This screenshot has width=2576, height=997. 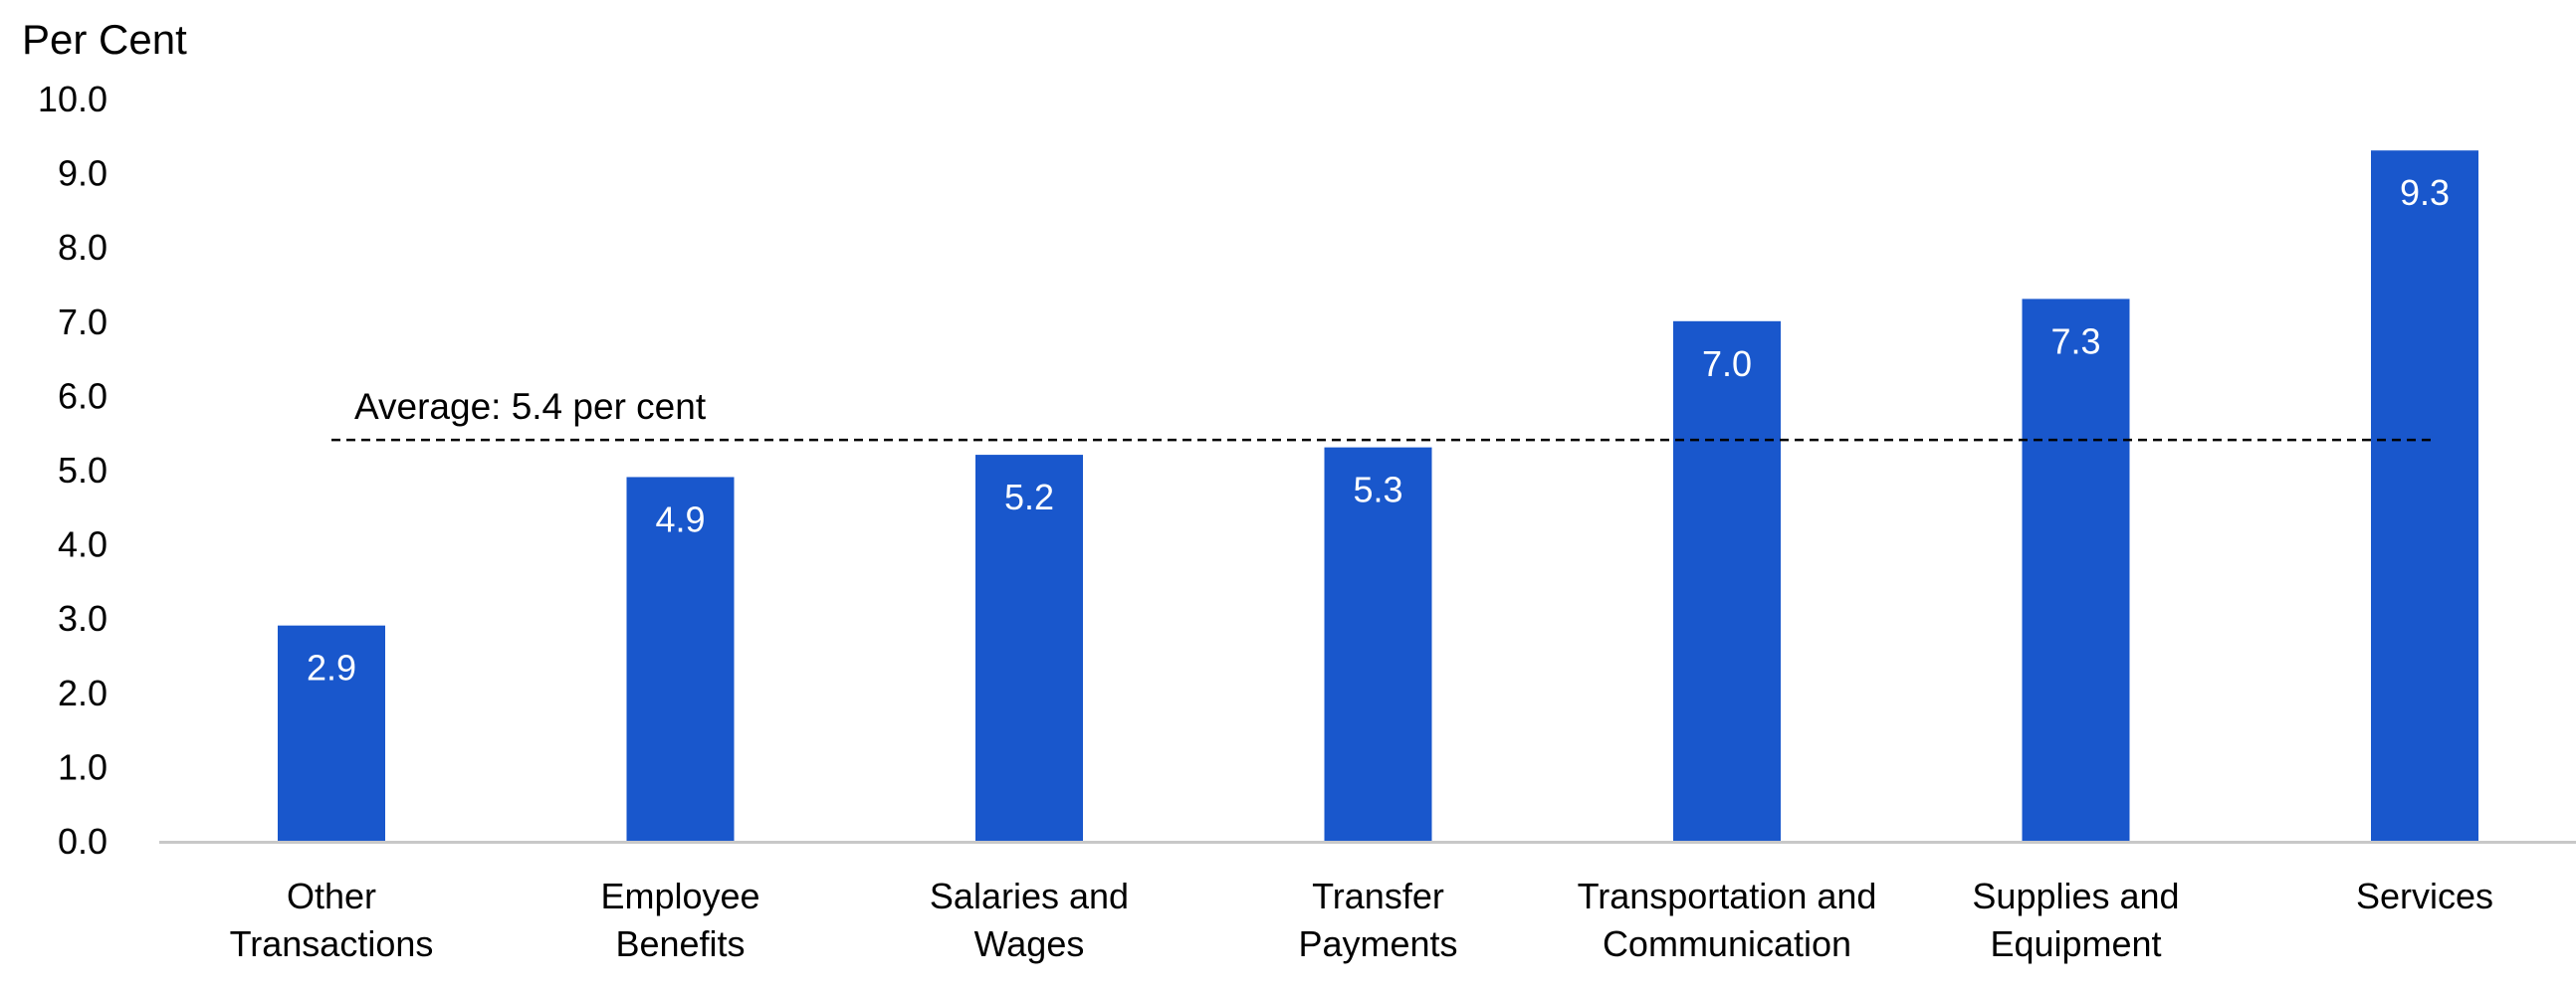 I want to click on x-tick-label: Salaries and Wages, so click(x=1029, y=920).